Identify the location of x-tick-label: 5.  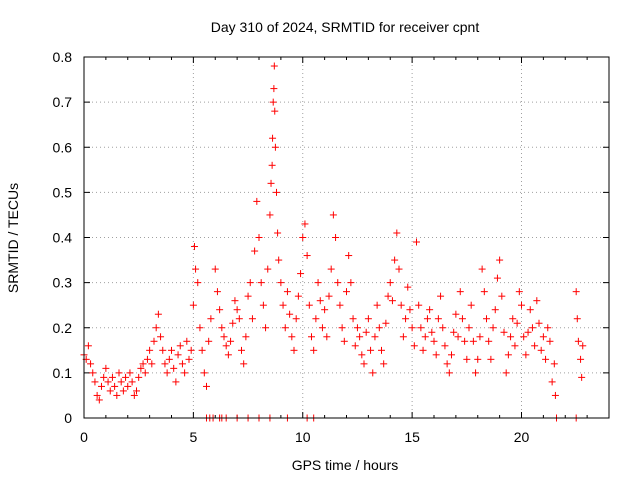
(193, 437).